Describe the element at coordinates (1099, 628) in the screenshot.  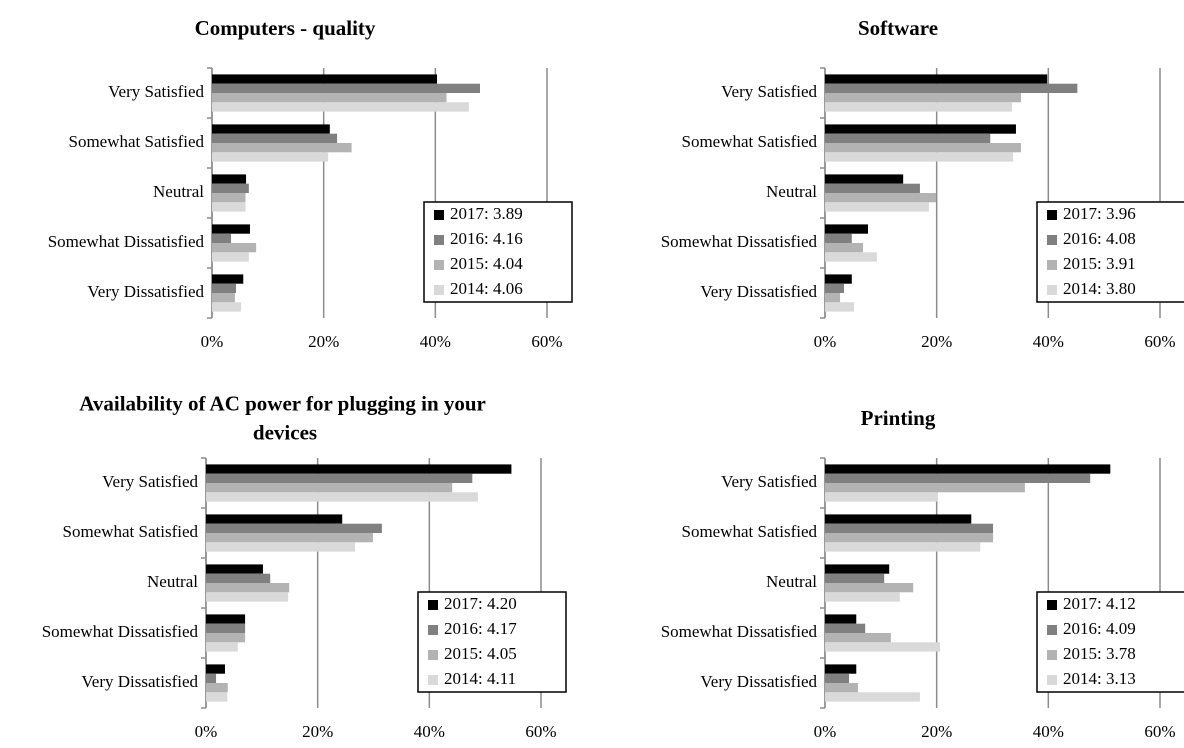
I see `legend-label: 2016: 4.09` at that location.